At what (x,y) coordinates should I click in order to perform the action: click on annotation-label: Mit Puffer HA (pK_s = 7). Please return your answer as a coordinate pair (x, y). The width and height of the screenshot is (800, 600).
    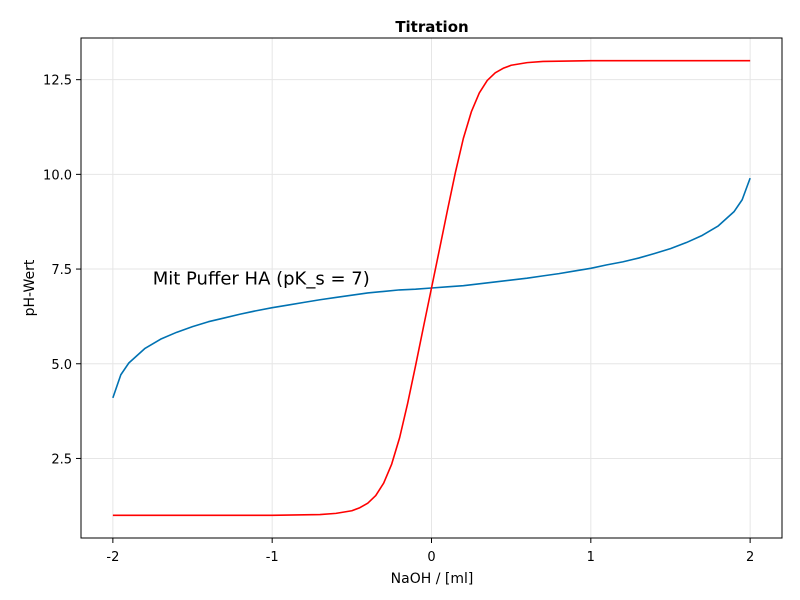
    Looking at the image, I should click on (261, 279).